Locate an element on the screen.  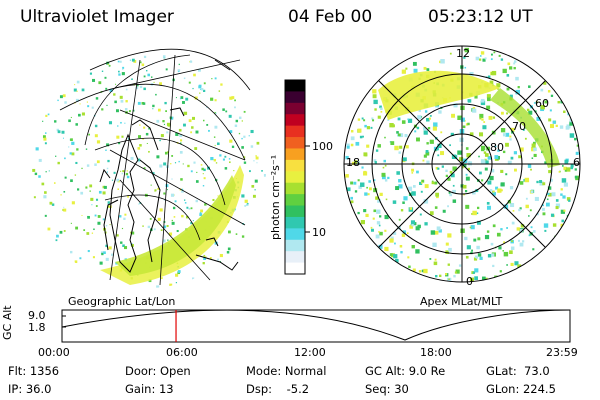
timeline-y-tick-9: 9.0 is located at coordinates (37, 315).